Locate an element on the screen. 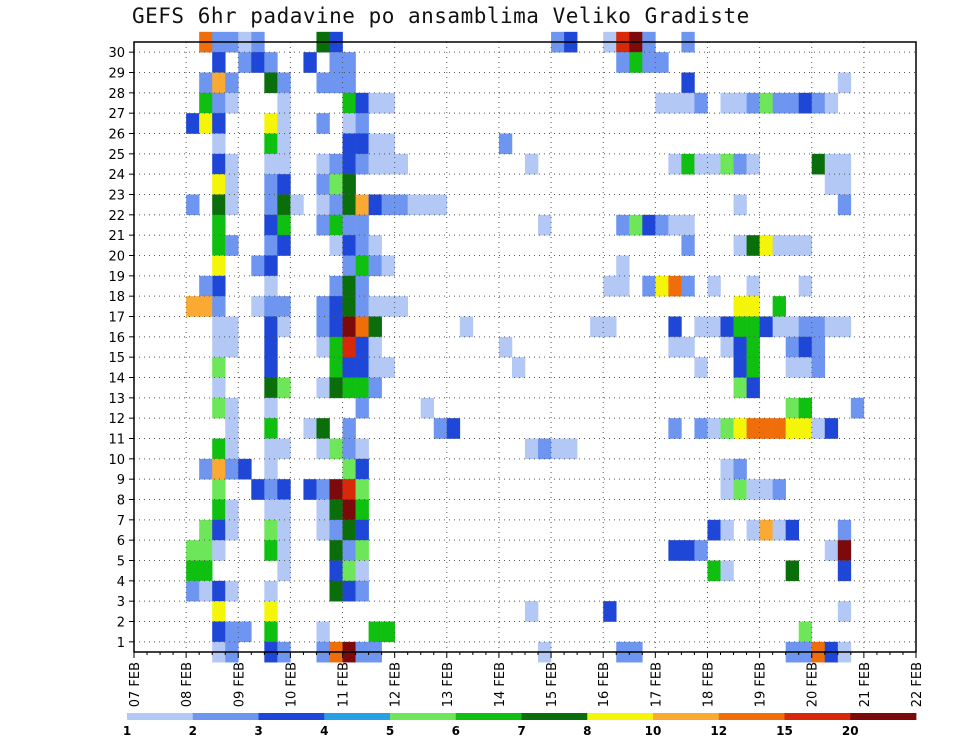 This screenshot has height=742, width=960. legend-label: 2 is located at coordinates (193, 731).